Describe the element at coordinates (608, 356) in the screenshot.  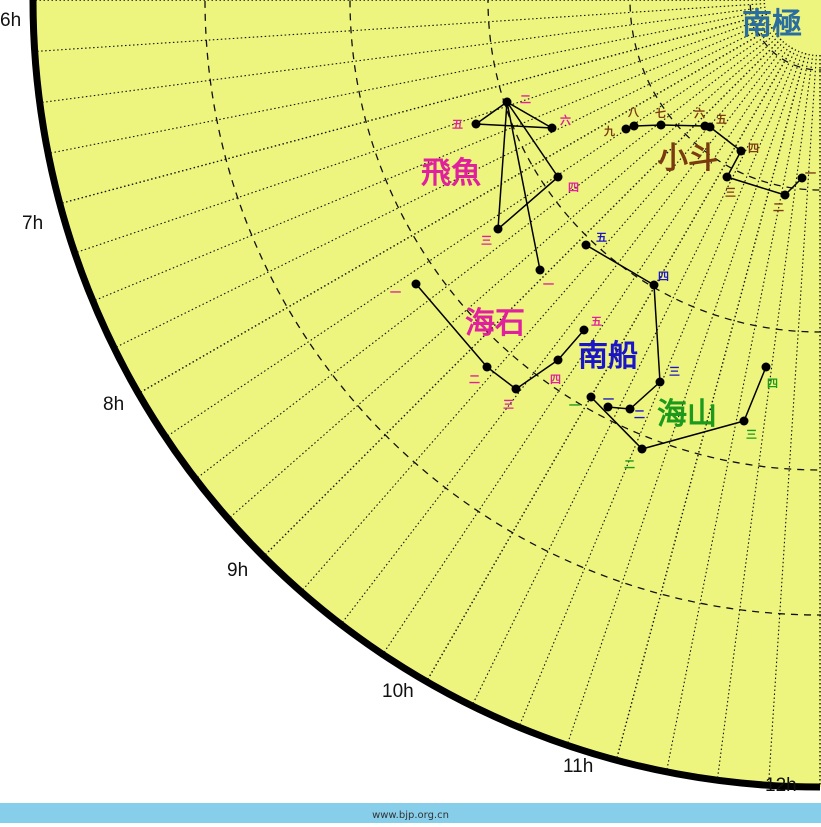
I see `constellation-name-2: 南船` at that location.